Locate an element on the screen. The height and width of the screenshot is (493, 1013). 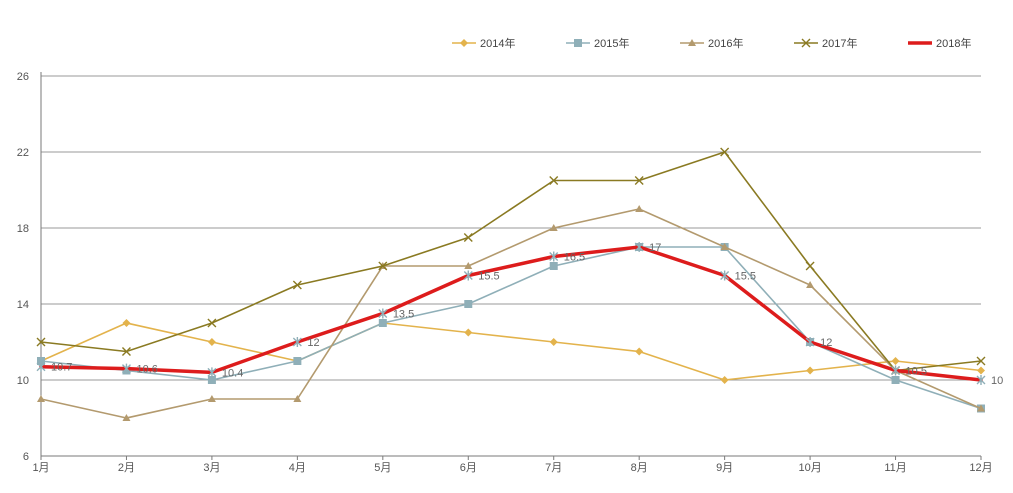
x-tick-label: 1月 is located at coordinates (40, 468).